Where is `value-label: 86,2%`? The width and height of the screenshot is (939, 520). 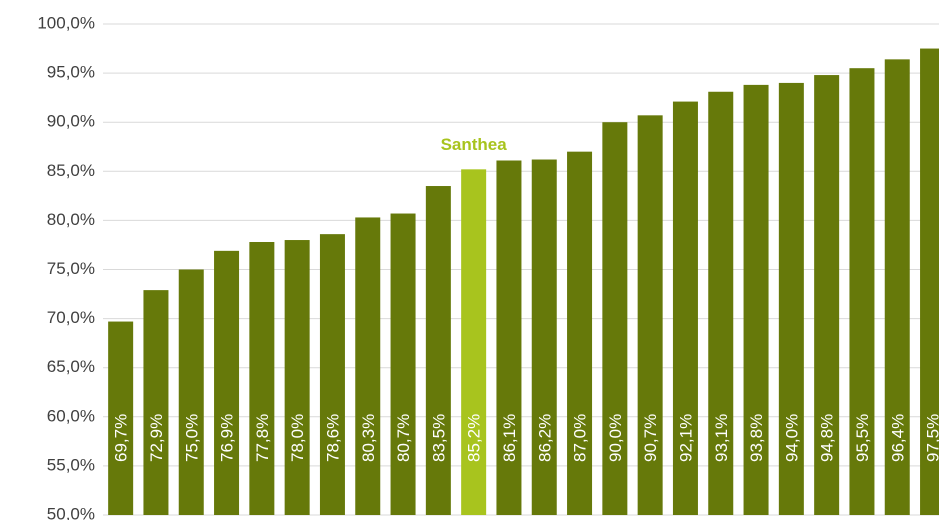 value-label: 86,2% is located at coordinates (544, 438).